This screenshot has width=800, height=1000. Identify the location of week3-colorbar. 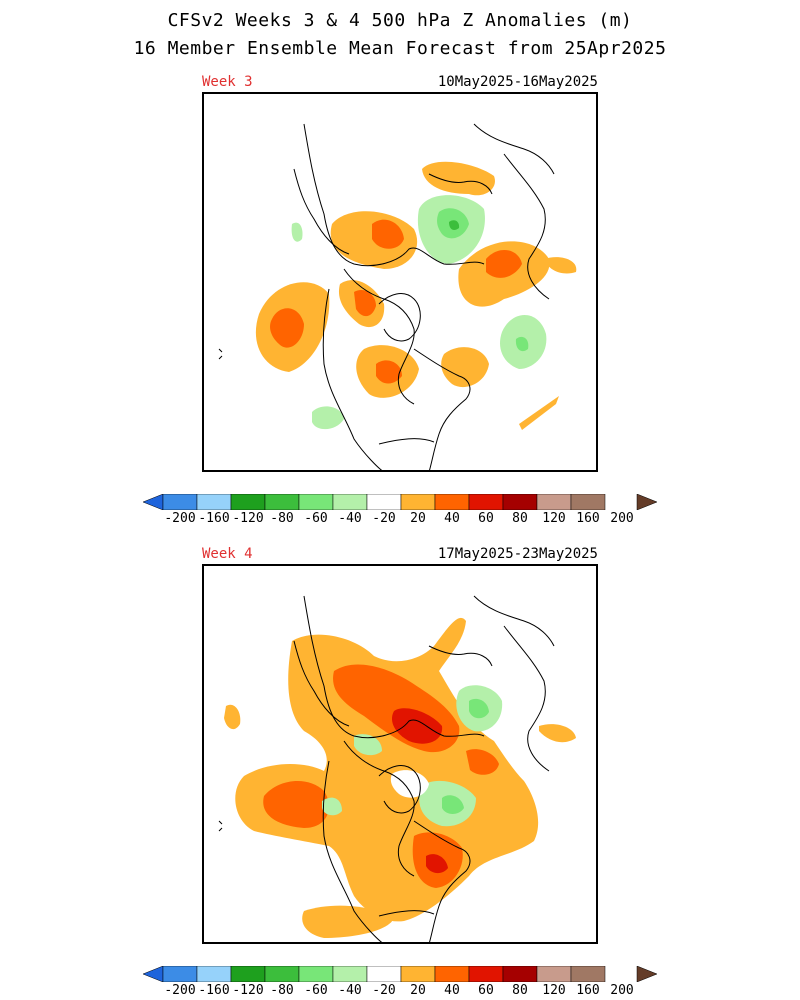
(400, 502).